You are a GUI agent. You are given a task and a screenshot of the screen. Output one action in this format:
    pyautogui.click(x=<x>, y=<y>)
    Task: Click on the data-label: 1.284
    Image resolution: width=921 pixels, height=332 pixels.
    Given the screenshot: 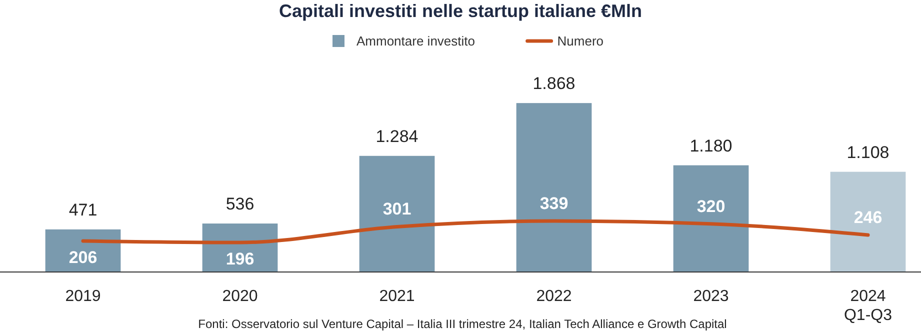 What is the action you would take?
    pyautogui.click(x=397, y=136)
    